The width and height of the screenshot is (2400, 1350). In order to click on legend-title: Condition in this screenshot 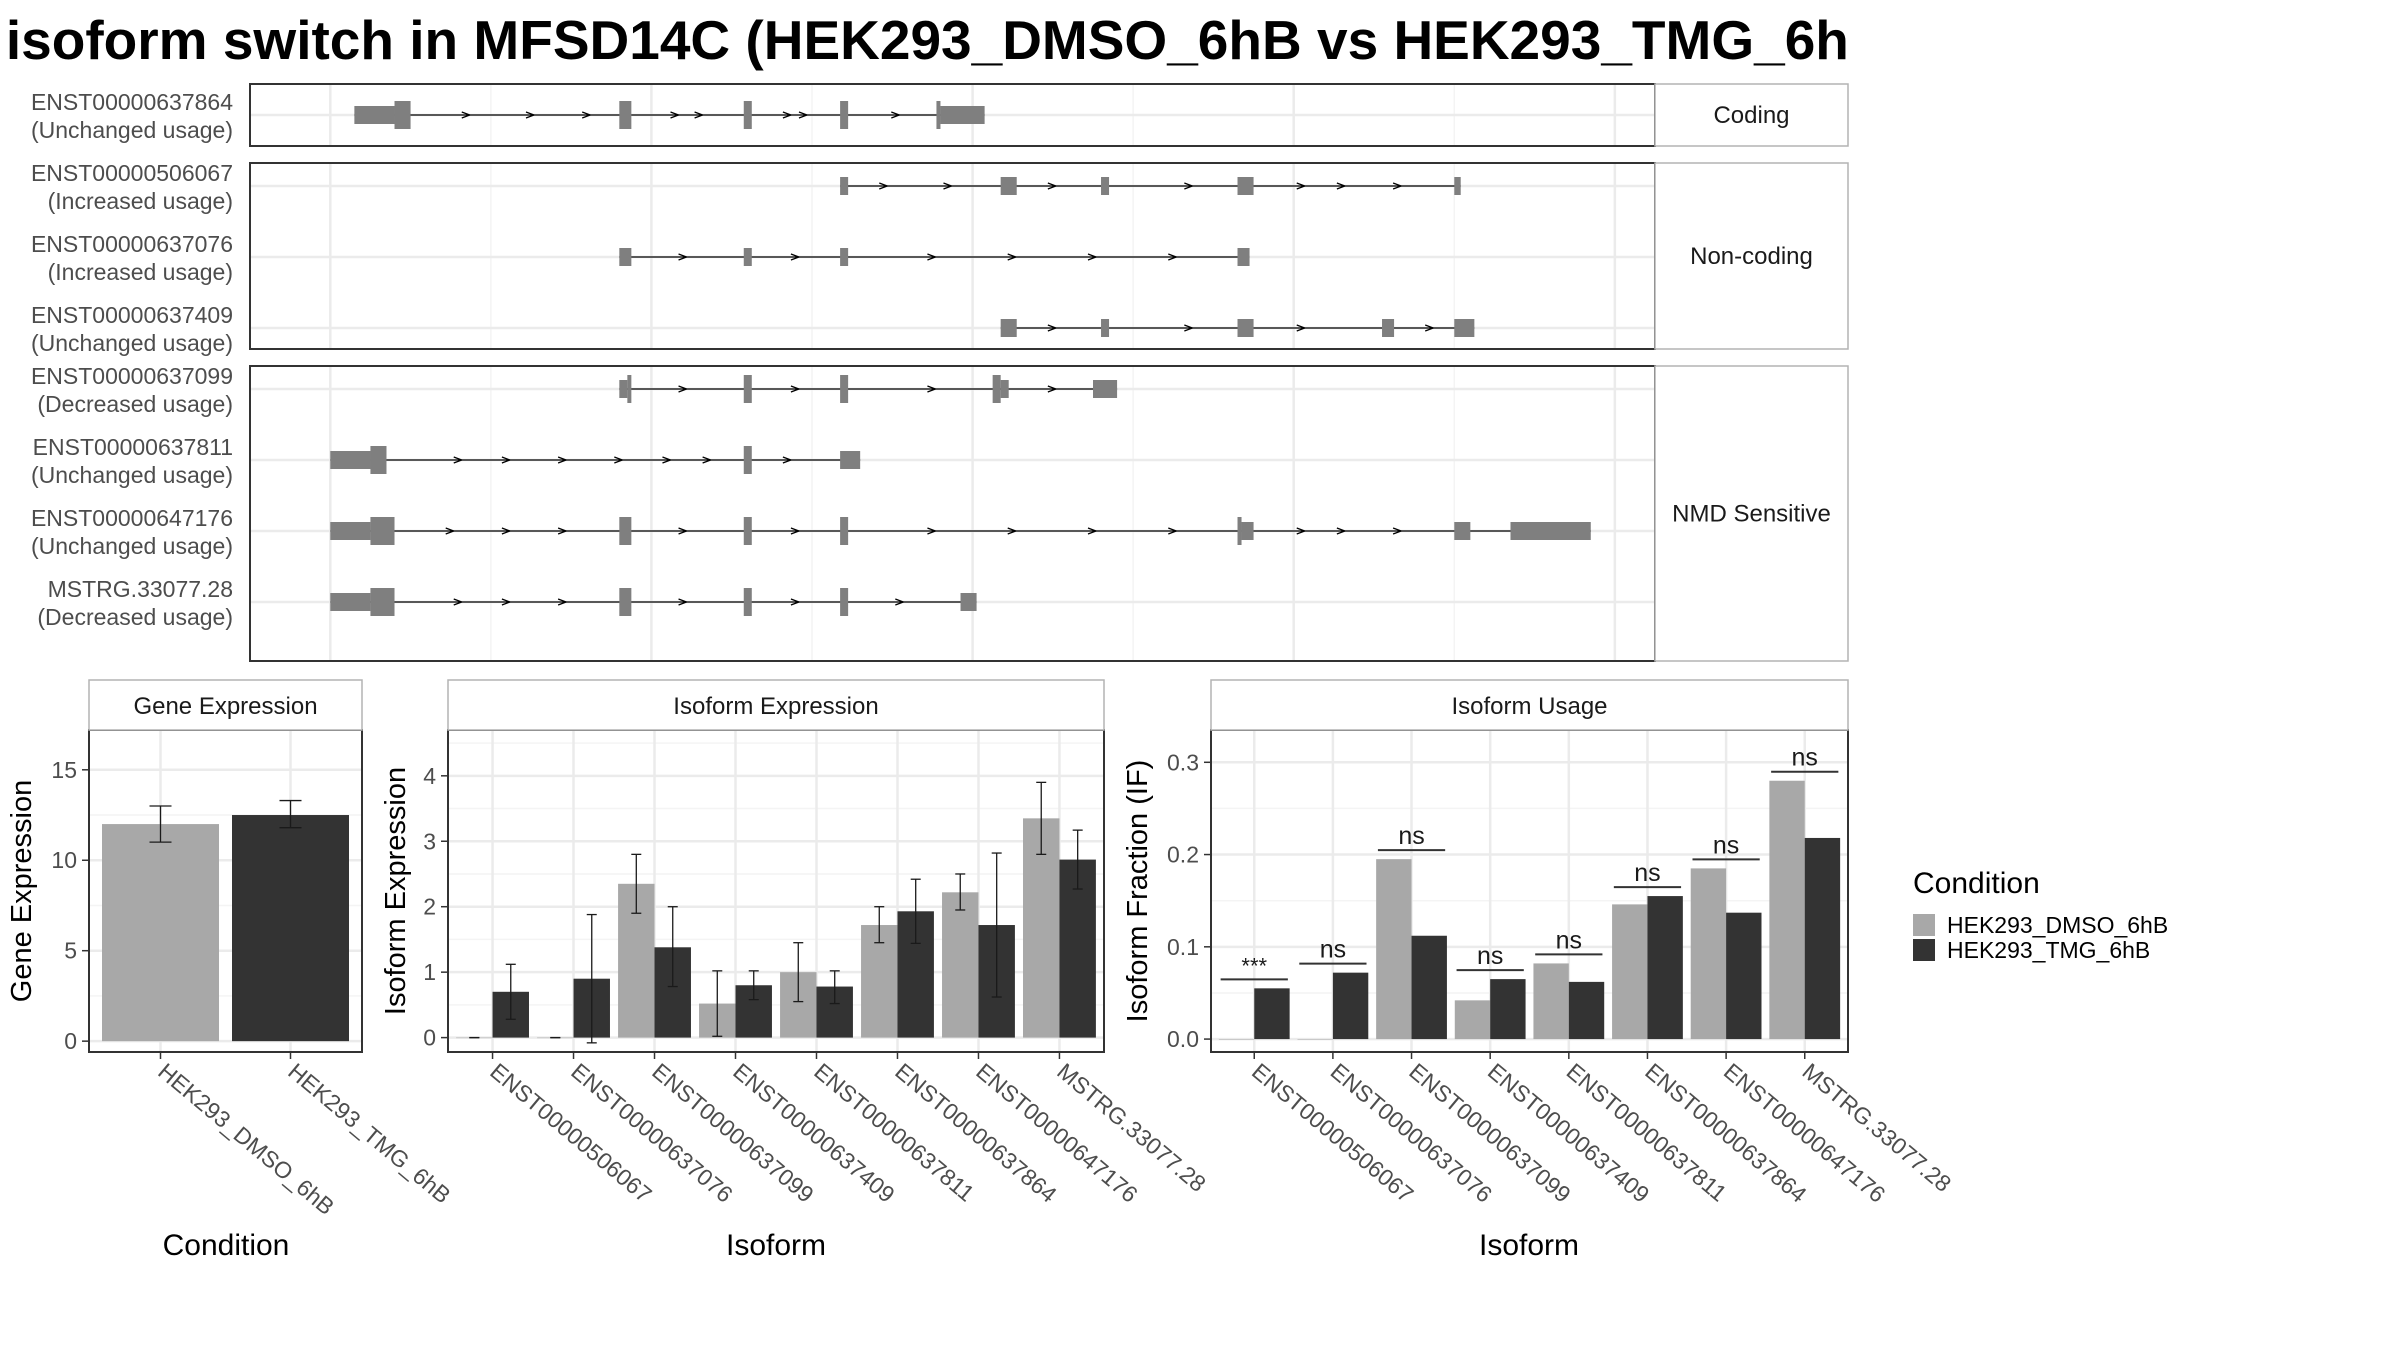, I will do `click(1976, 883)`.